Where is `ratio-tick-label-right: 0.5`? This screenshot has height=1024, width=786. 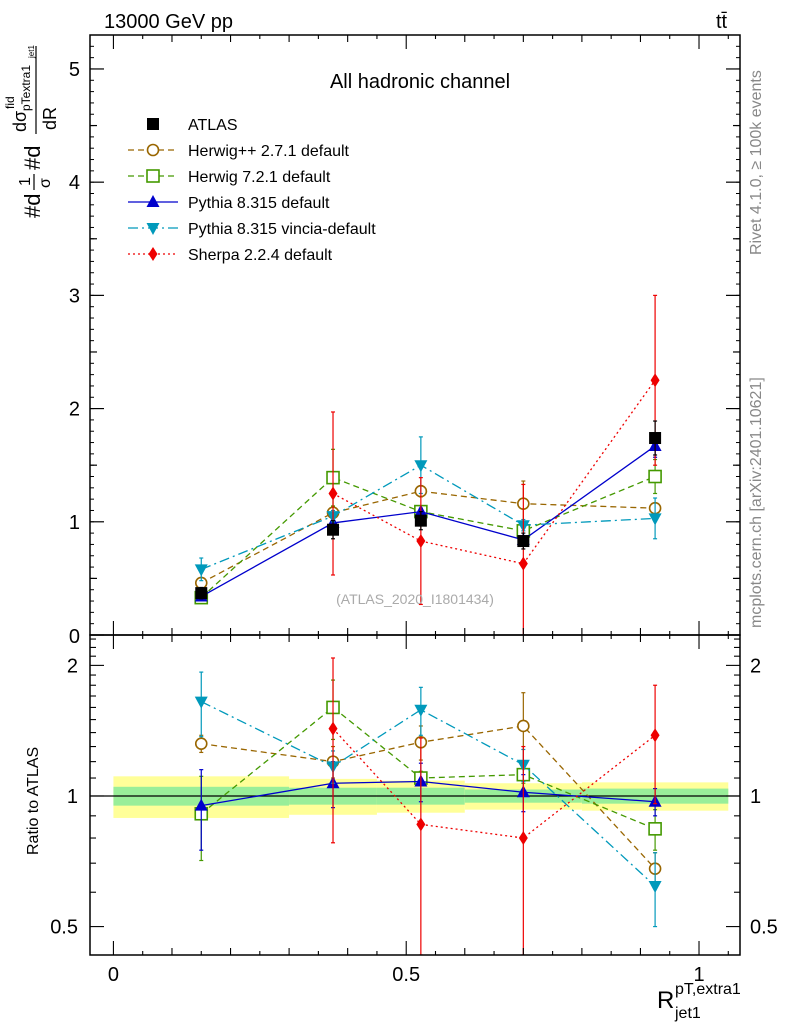 ratio-tick-label-right: 0.5 is located at coordinates (764, 928).